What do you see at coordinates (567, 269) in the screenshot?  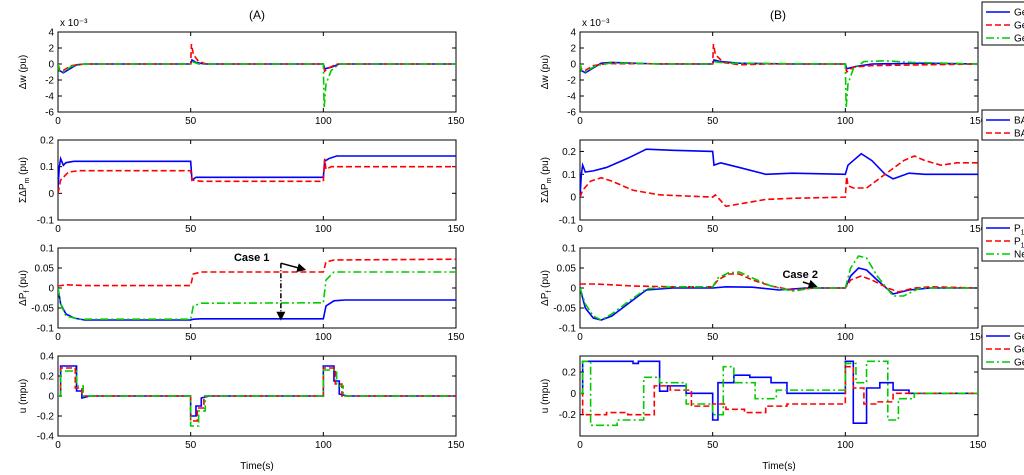 I see `y-tick-label: 0.05` at bounding box center [567, 269].